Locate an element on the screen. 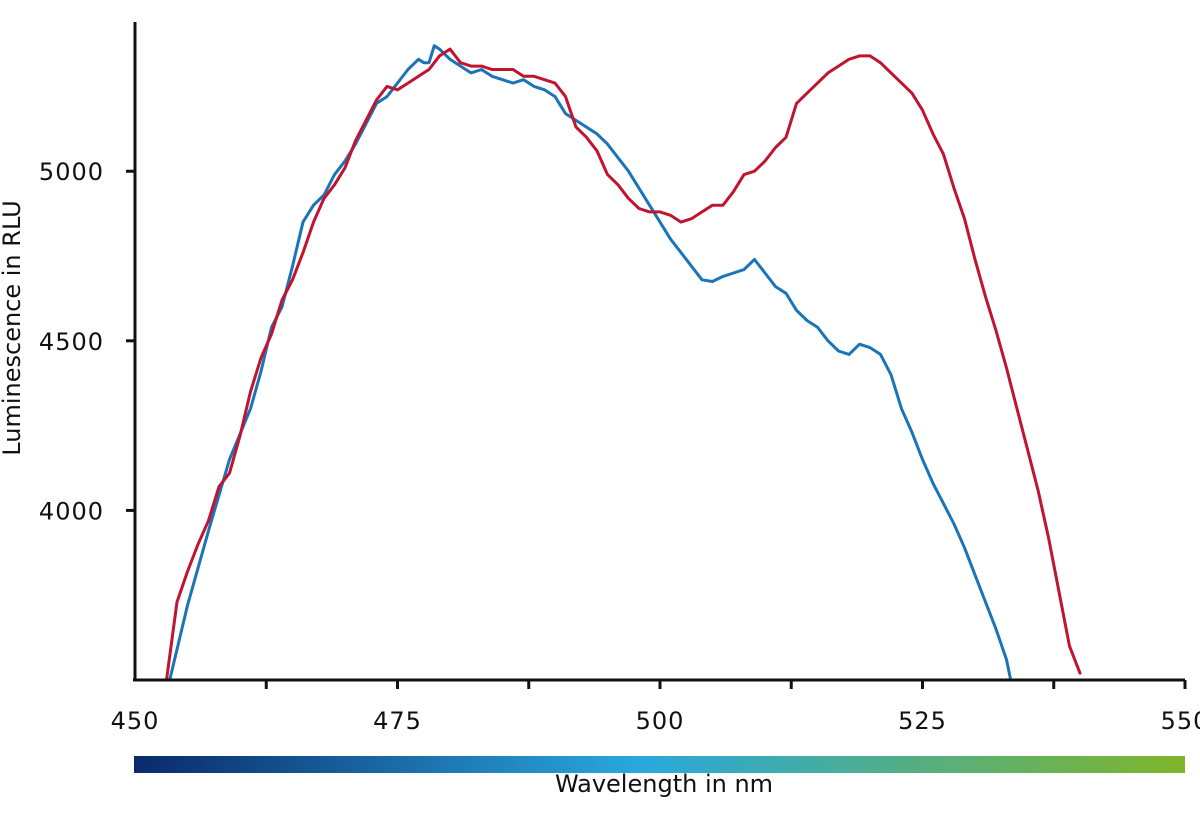 Image resolution: width=1200 pixels, height=837 pixels. x-tick-label: 550 is located at coordinates (1180, 721).